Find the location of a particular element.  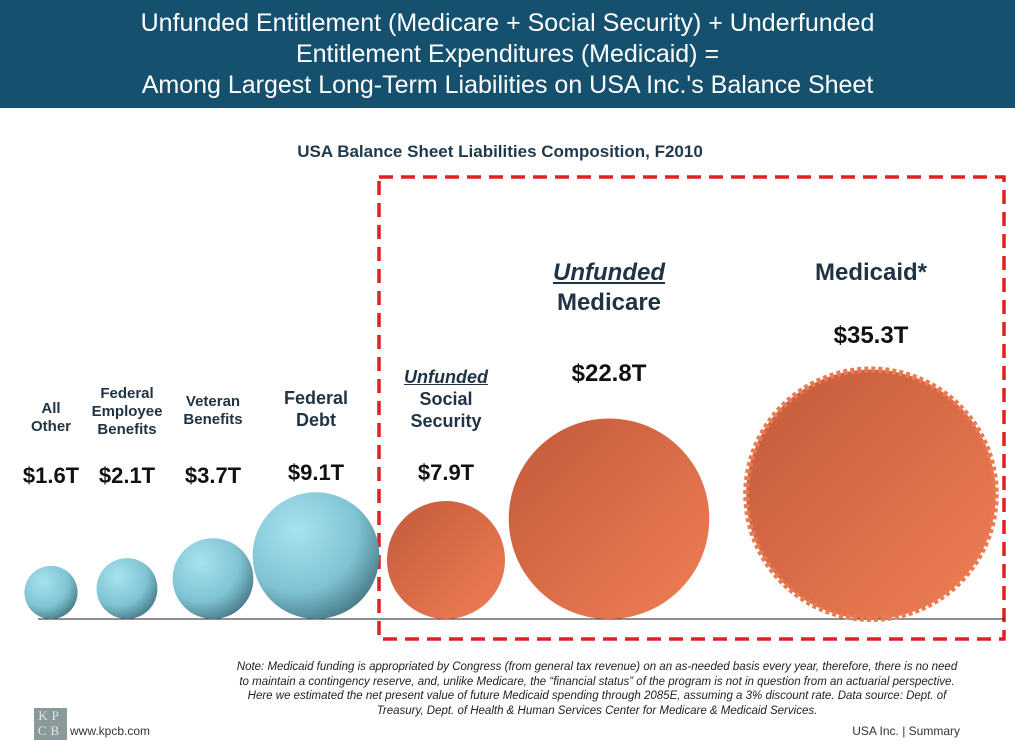

website-link: www.kpcb.com is located at coordinates (110, 731).